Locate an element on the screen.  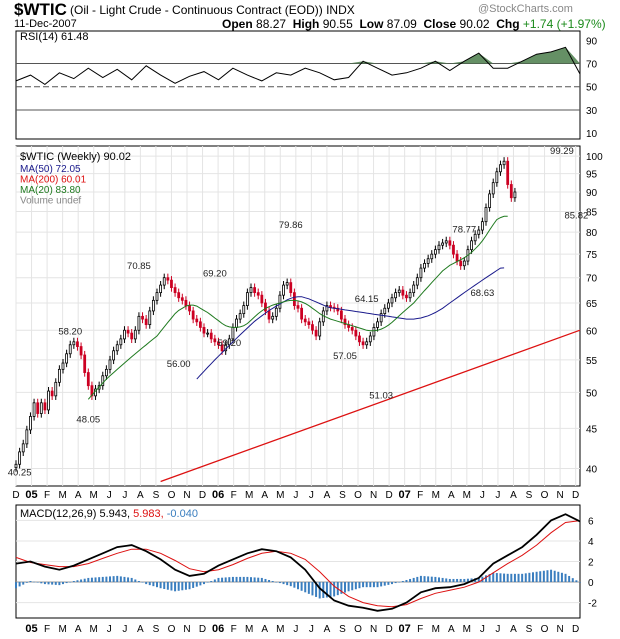
rsi-tick-label: 70 is located at coordinates (592, 65).